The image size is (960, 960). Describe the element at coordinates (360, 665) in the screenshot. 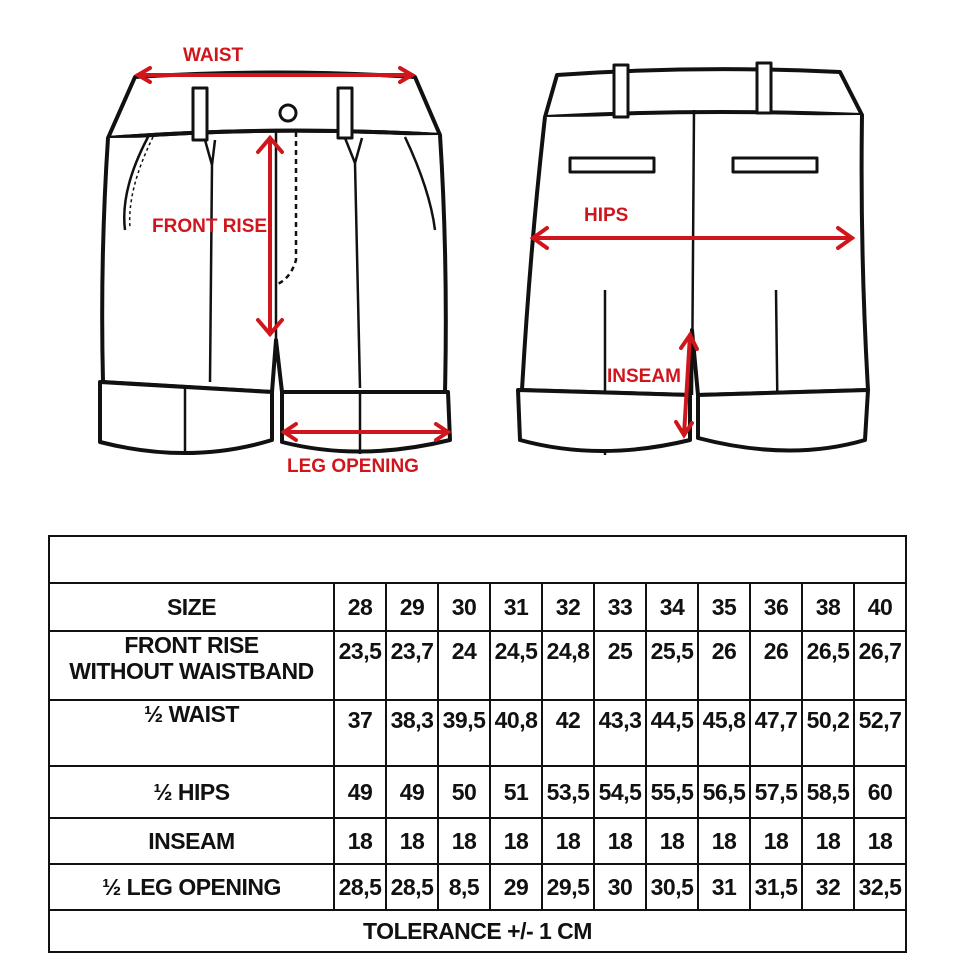

I see `value-cell: 23,5` at that location.